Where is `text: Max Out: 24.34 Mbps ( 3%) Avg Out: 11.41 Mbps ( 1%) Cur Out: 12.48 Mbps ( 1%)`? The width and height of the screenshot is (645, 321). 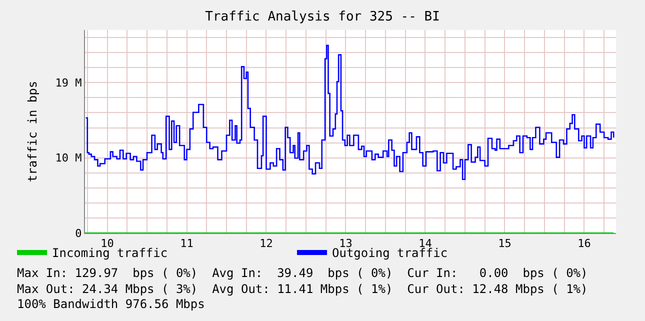
text: Max Out: 24.34 Mbps ( 3%) Avg Out: 11.41 Mbps ( 1%) Cur Out: 12.48 Mbps ( 1%) is located at coordinates (302, 289).